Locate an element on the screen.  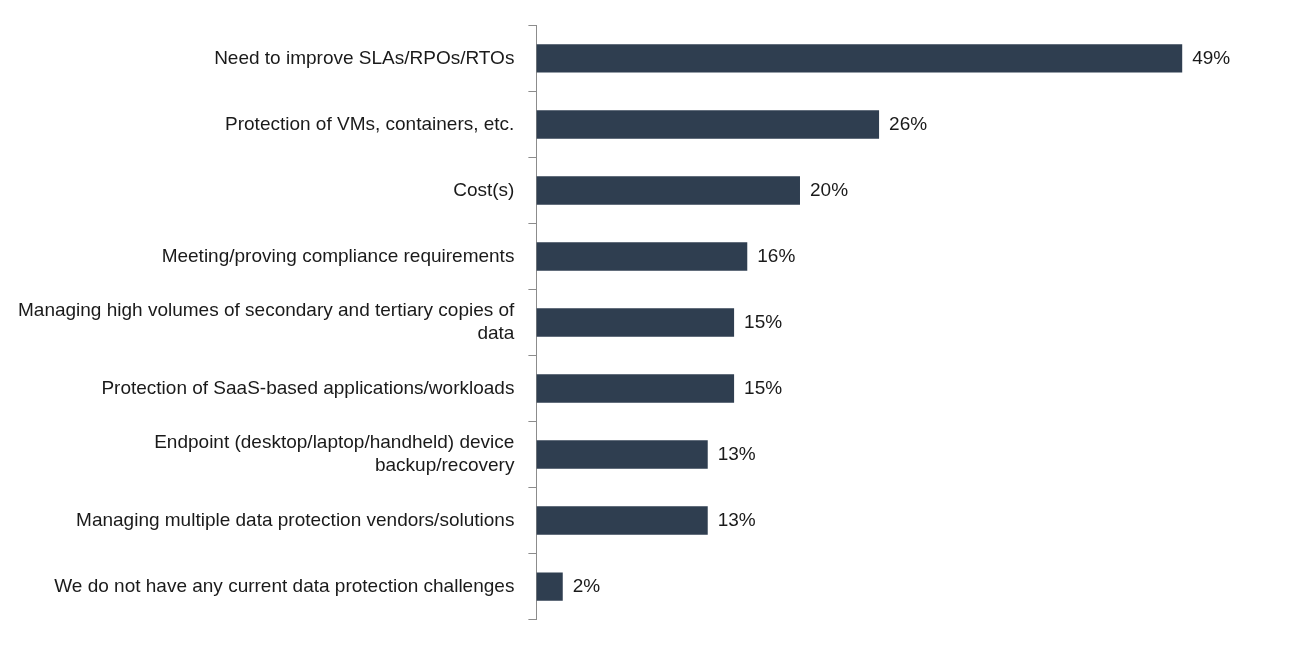
y-tick-label: Need to improve SLAs/RPOs/RTOs is located at coordinates (364, 57).